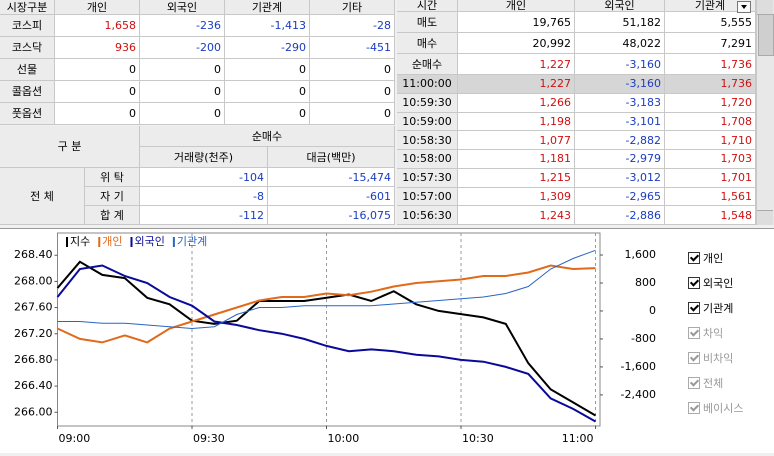  I want to click on y2-tick-label: 1,600, so click(641, 254).